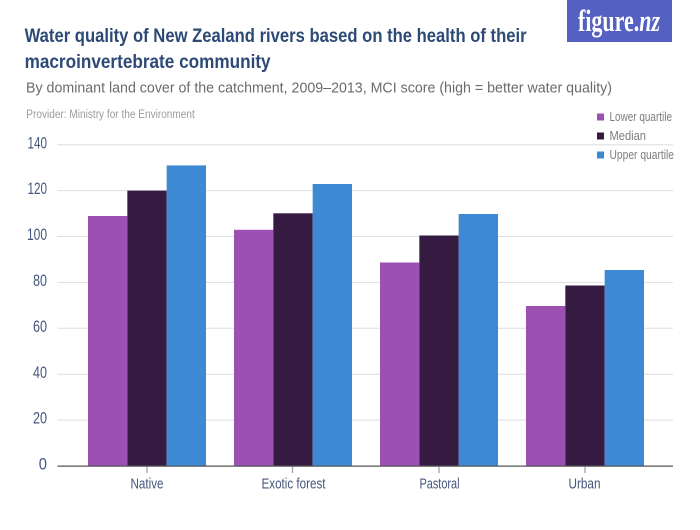 Image resolution: width=700 pixels, height=530 pixels. What do you see at coordinates (38, 189) in the screenshot?
I see `svg-text: 120` at bounding box center [38, 189].